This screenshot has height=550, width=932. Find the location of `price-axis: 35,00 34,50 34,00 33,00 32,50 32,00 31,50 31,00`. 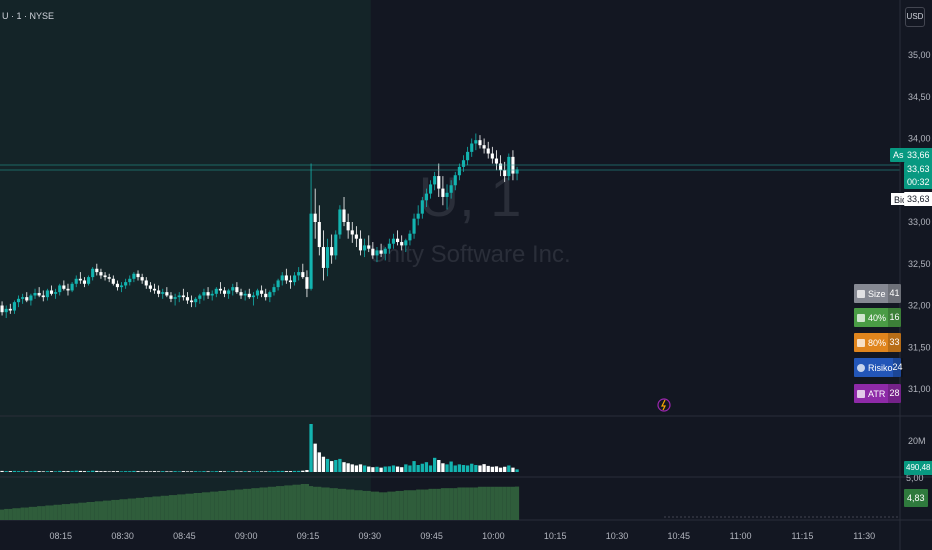

price-axis: 35,00 34,50 34,00 33,00 32,50 32,00 31,50 31,00 is located at coordinates (919, 222).